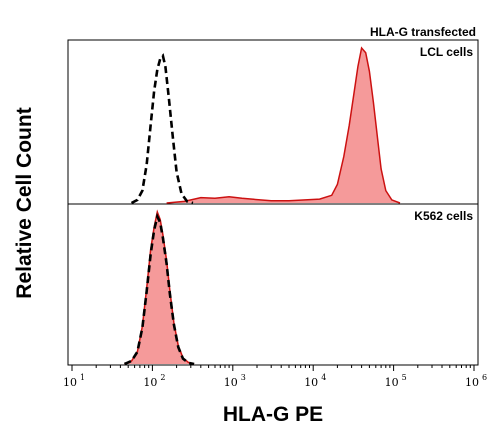 The width and height of the screenshot is (500, 440). What do you see at coordinates (423, 32) in the screenshot?
I see `header-label: HLA-G transfected` at bounding box center [423, 32].